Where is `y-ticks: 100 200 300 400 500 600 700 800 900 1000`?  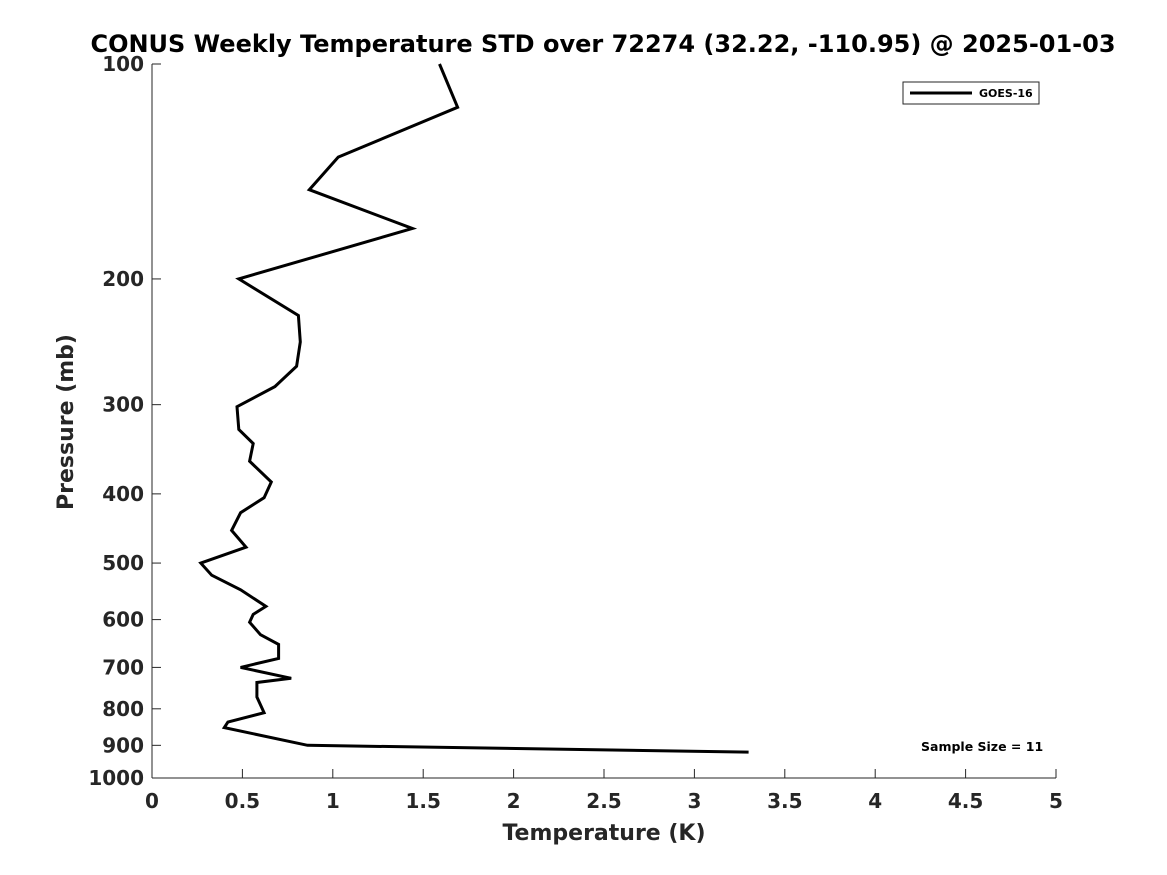 y-ticks: 100 200 300 400 500 600 700 800 900 1000 is located at coordinates (124, 421).